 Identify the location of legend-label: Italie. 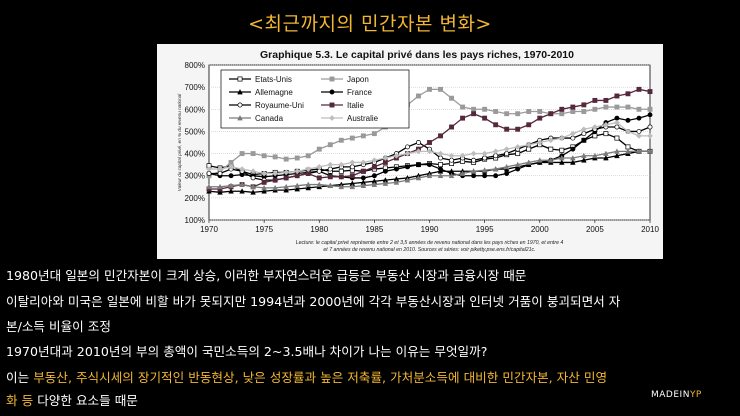
(355, 105).